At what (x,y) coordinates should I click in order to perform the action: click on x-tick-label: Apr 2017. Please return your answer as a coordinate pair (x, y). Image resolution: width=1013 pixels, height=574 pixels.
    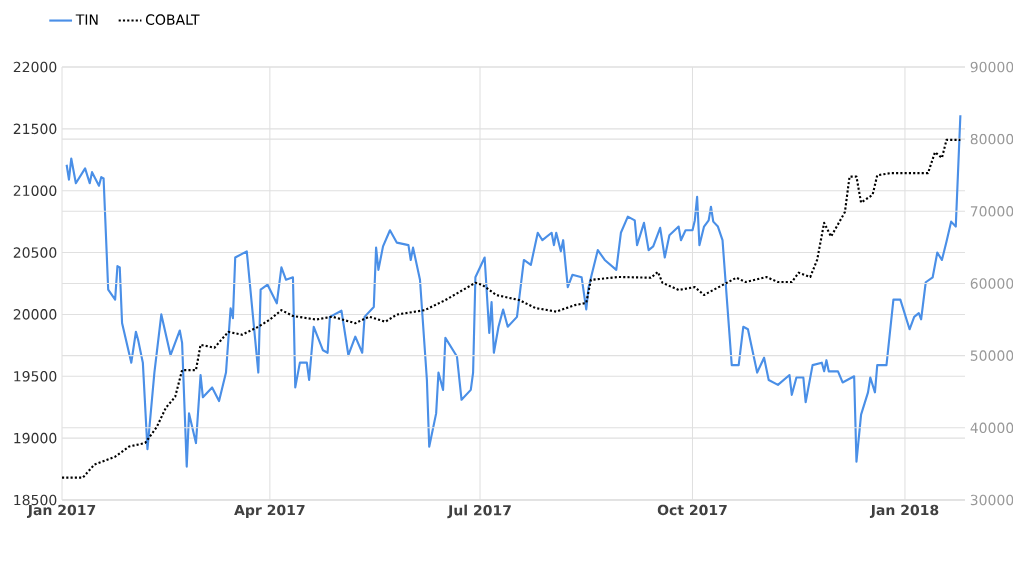
    Looking at the image, I should click on (269, 511).